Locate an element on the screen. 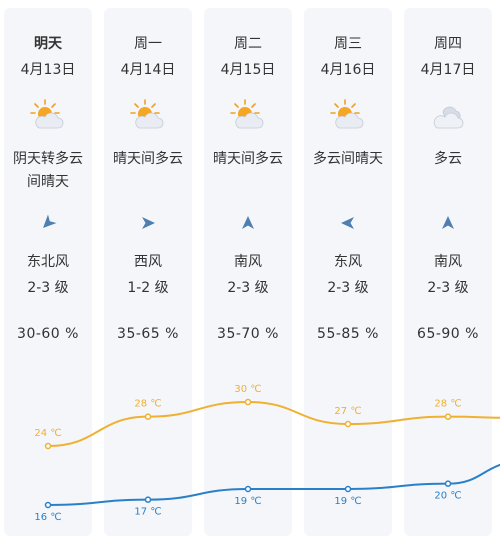 The width and height of the screenshot is (500, 544). wind-level: 1-2 级 is located at coordinates (148, 288).